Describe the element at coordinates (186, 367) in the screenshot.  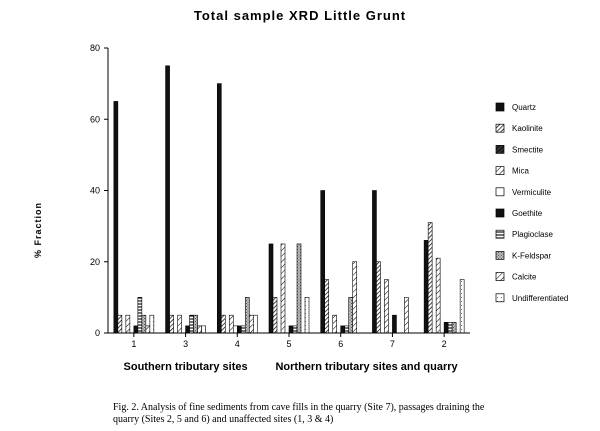
I see `group-label: Southern tributary sites` at that location.